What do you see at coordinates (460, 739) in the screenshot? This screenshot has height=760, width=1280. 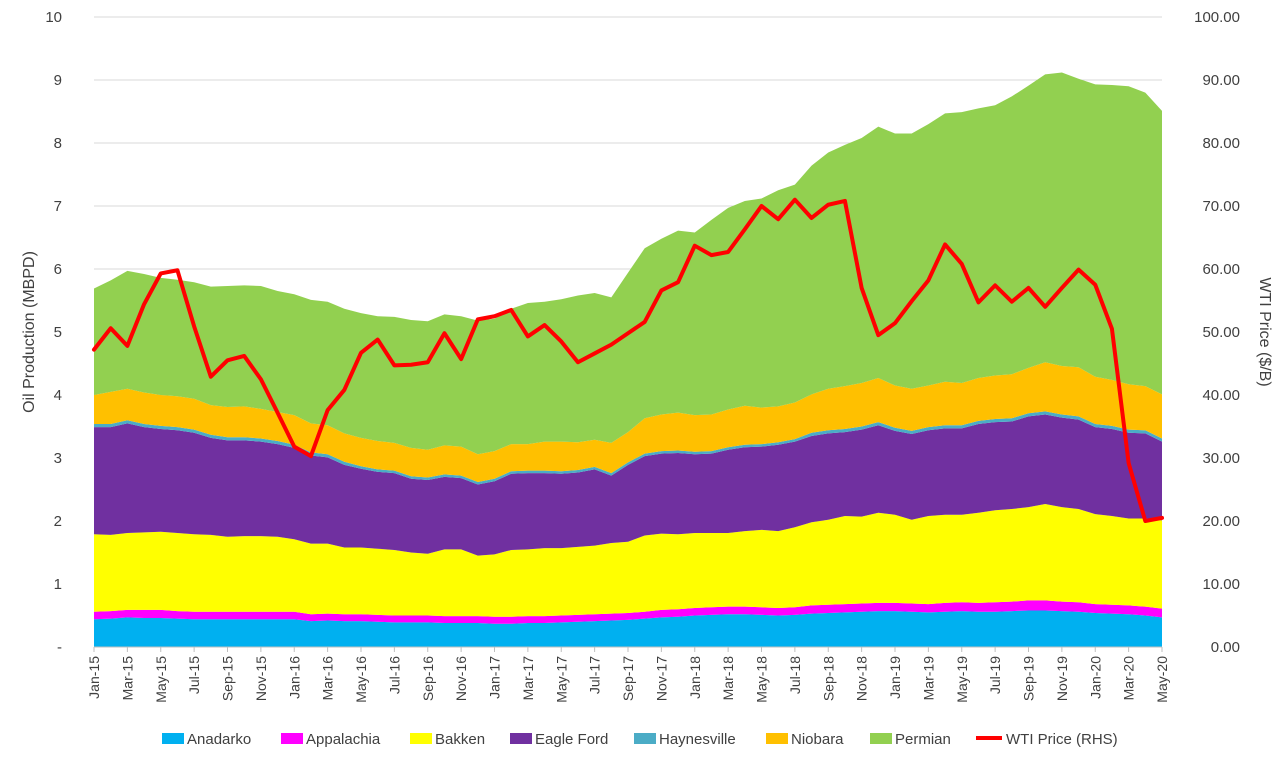 I see `legend-label-bakken: Bakken` at bounding box center [460, 739].